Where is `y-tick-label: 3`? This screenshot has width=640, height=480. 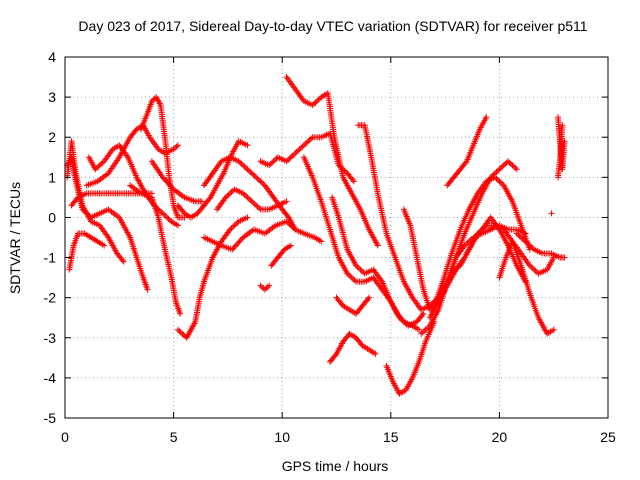 y-tick-label: 3 is located at coordinates (52, 97).